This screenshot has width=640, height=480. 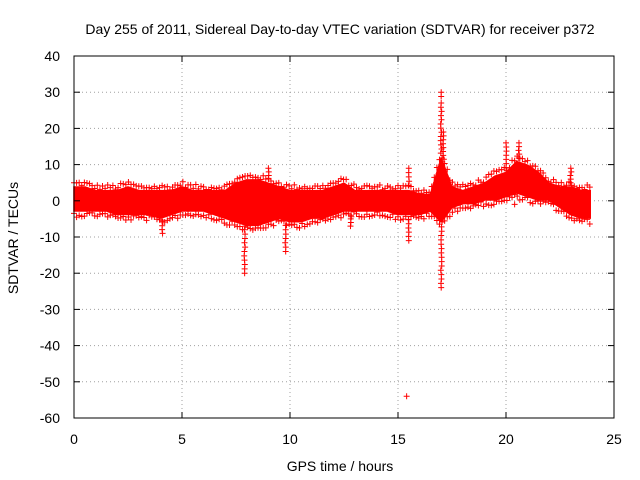 I want to click on x-axis-label: GPS time / hours, so click(x=340, y=466).